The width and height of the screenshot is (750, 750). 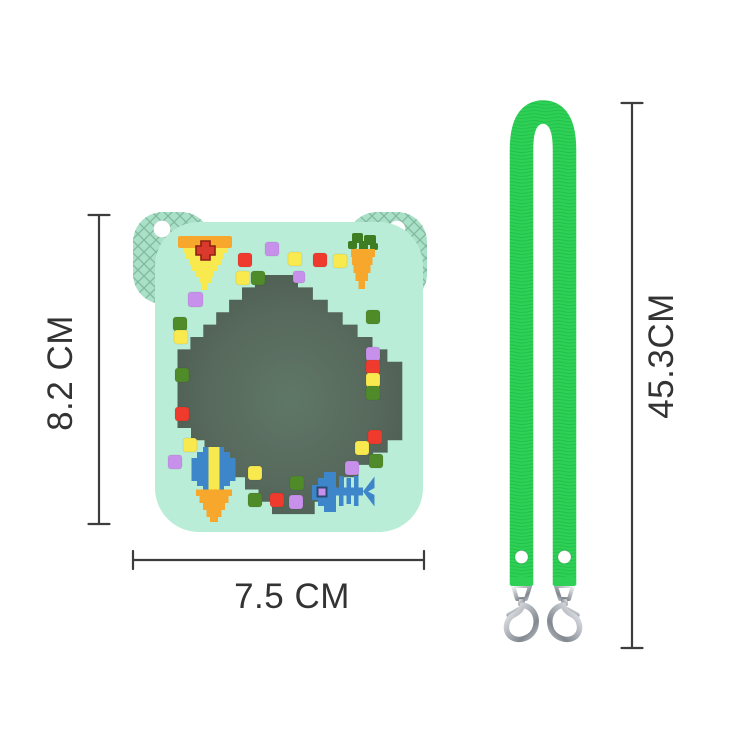 What do you see at coordinates (564, 557) in the screenshot?
I see `rivet-right` at bounding box center [564, 557].